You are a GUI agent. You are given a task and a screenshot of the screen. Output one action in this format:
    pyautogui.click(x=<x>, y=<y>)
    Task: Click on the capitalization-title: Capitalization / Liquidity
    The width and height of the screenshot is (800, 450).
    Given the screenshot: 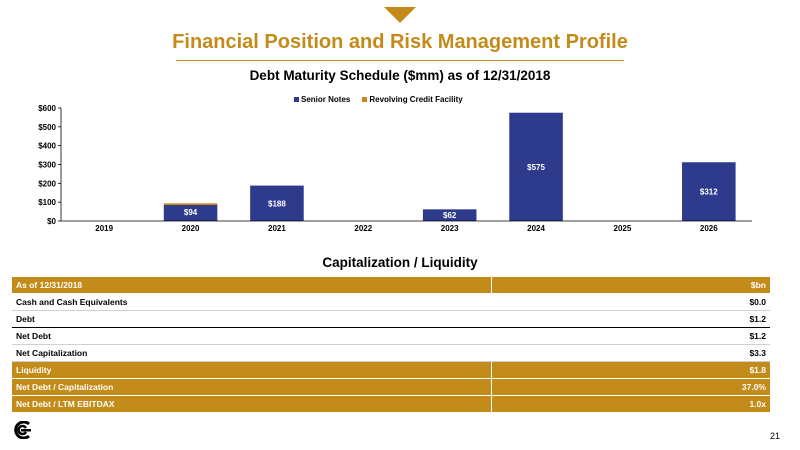 What is the action you would take?
    pyautogui.click(x=400, y=262)
    